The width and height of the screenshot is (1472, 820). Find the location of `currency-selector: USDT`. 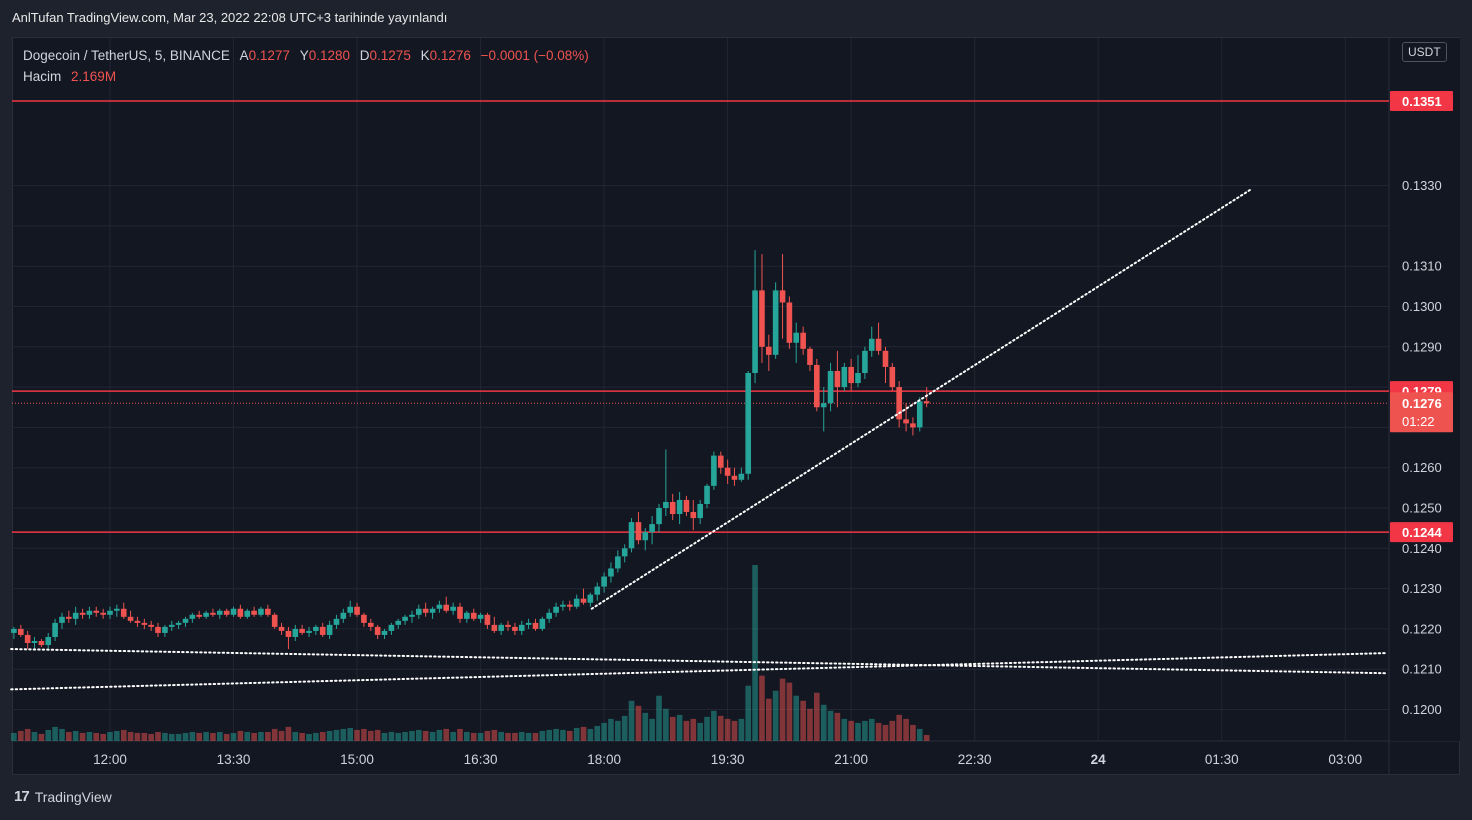

currency-selector: USDT is located at coordinates (1424, 52).